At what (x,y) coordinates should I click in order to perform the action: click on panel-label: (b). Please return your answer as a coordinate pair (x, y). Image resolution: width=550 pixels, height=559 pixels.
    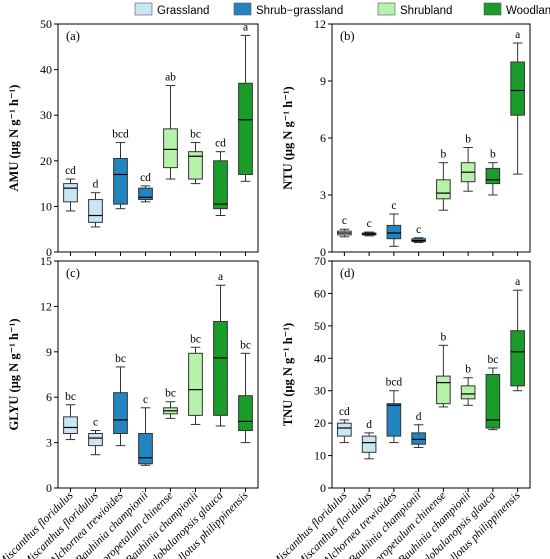
    Looking at the image, I should click on (347, 36).